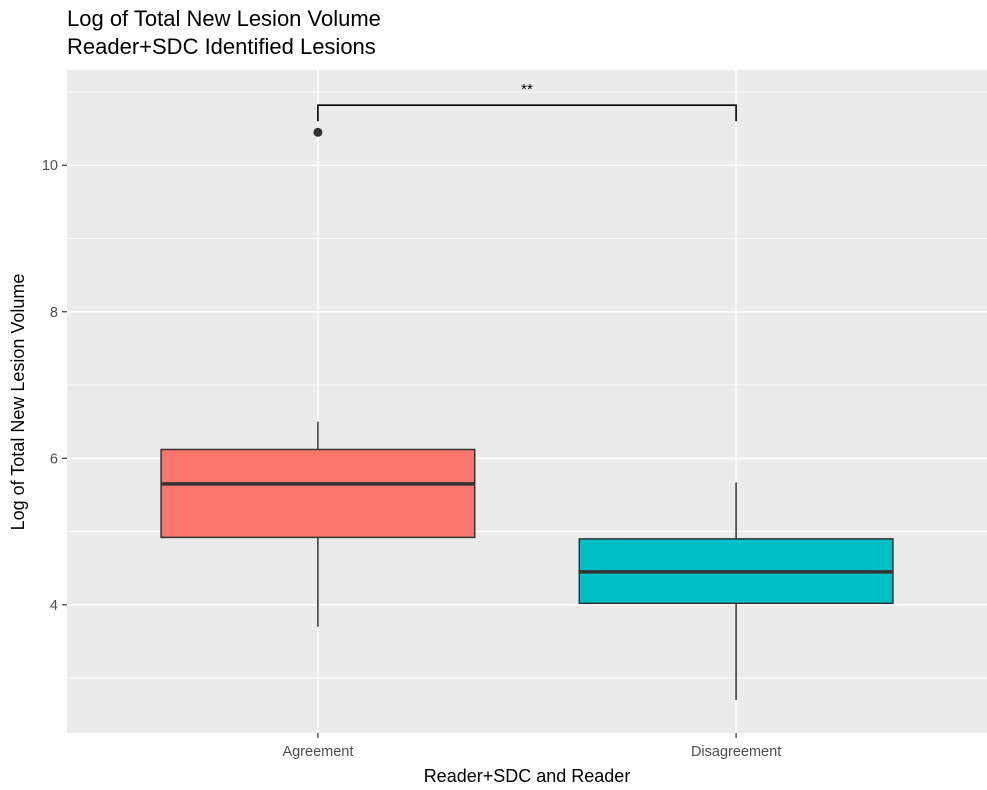 This screenshot has width=987, height=790. What do you see at coordinates (527, 113) in the screenshot?
I see `bracket-line` at bounding box center [527, 113].